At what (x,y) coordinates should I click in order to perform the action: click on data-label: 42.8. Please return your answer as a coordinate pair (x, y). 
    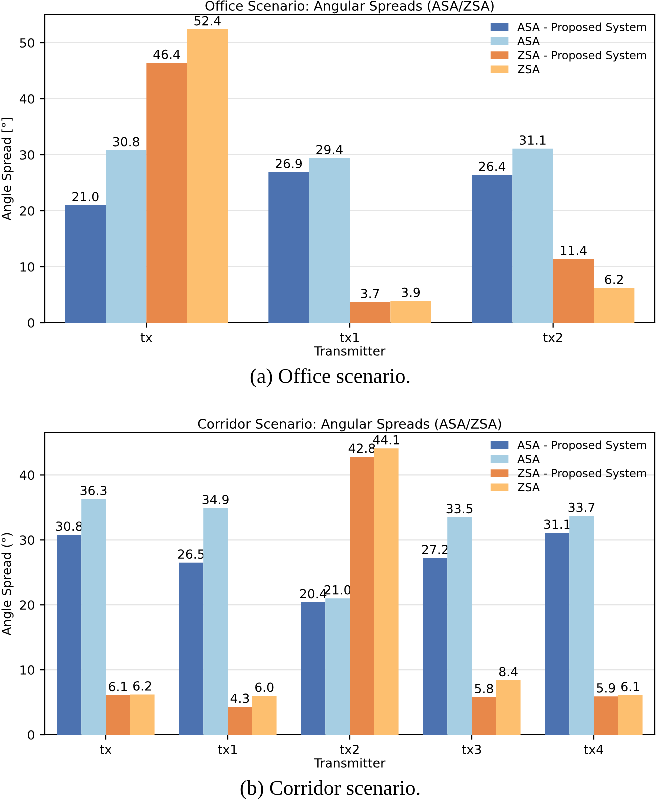
    Looking at the image, I should click on (362, 449).